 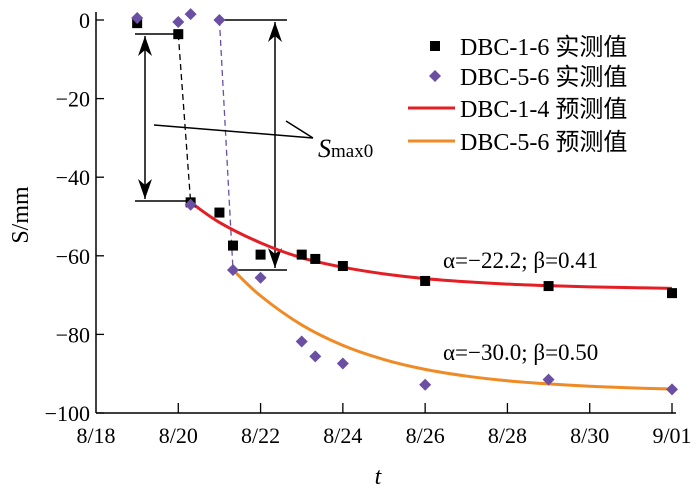 I want to click on smax0-label: Smax0, so click(x=345, y=148).